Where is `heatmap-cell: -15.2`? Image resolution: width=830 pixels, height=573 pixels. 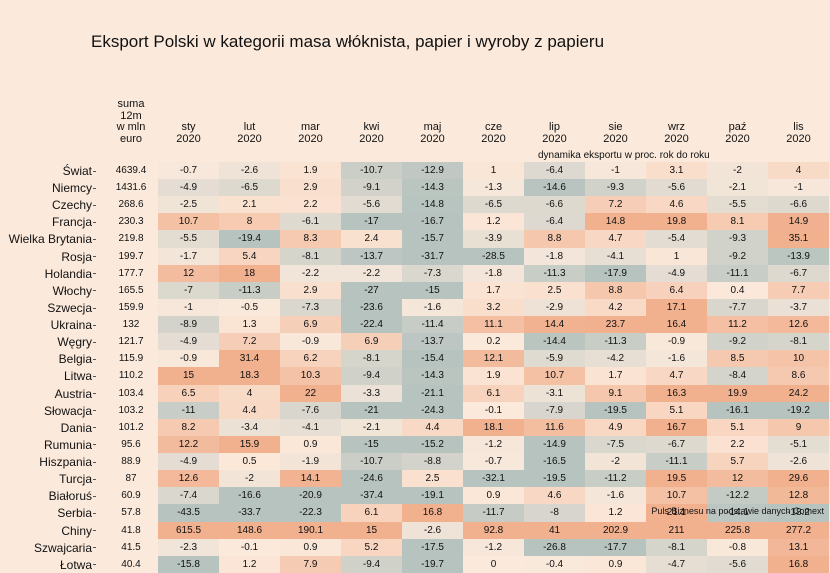
heatmap-cell: -15.2 is located at coordinates (432, 444).